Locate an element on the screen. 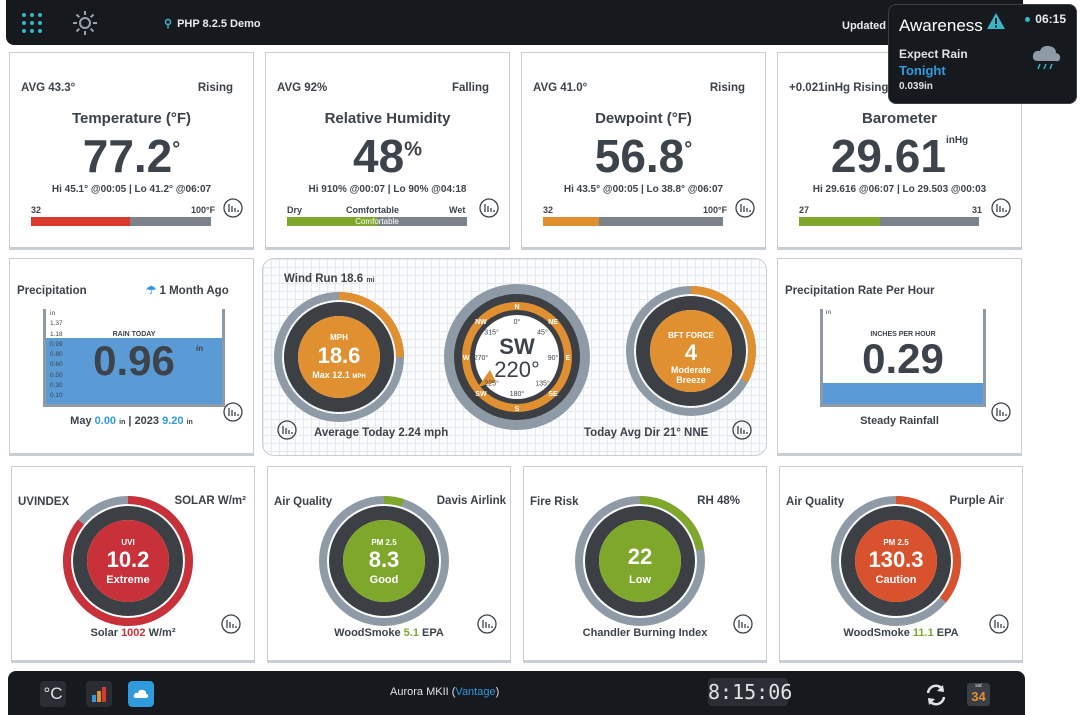  humidity-trend: Falling is located at coordinates (470, 88).